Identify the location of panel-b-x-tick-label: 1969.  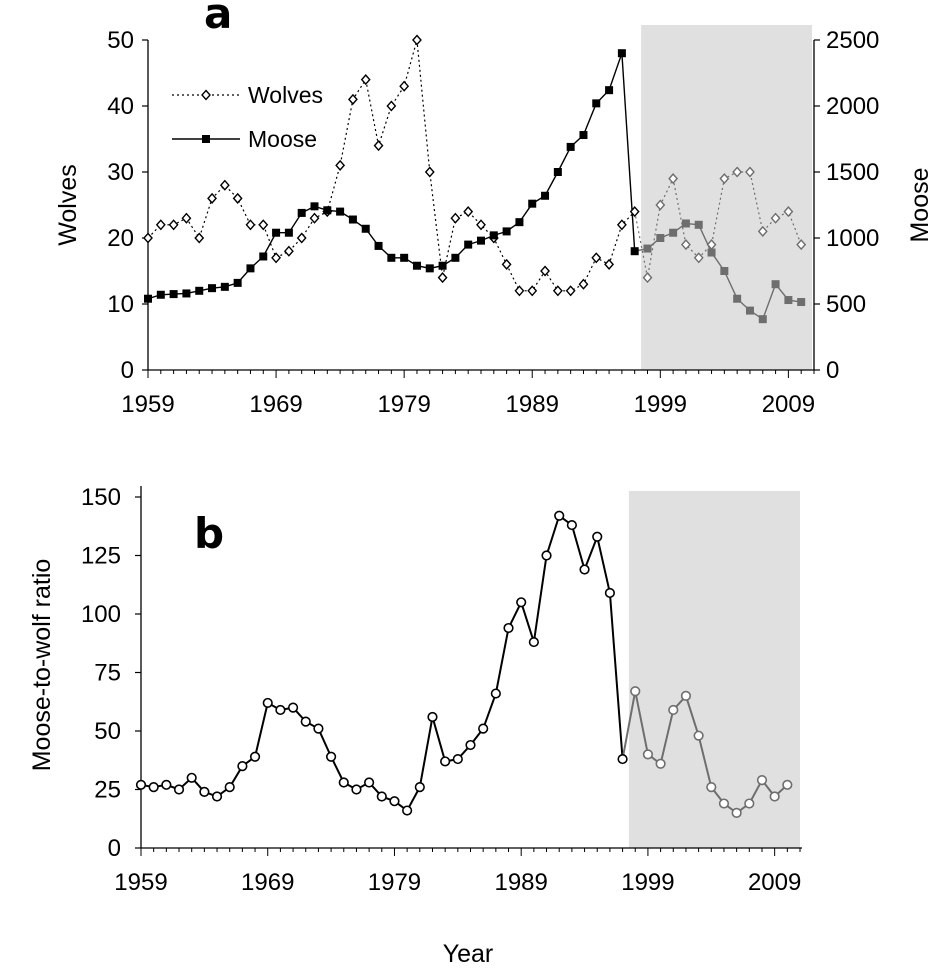
(267, 882).